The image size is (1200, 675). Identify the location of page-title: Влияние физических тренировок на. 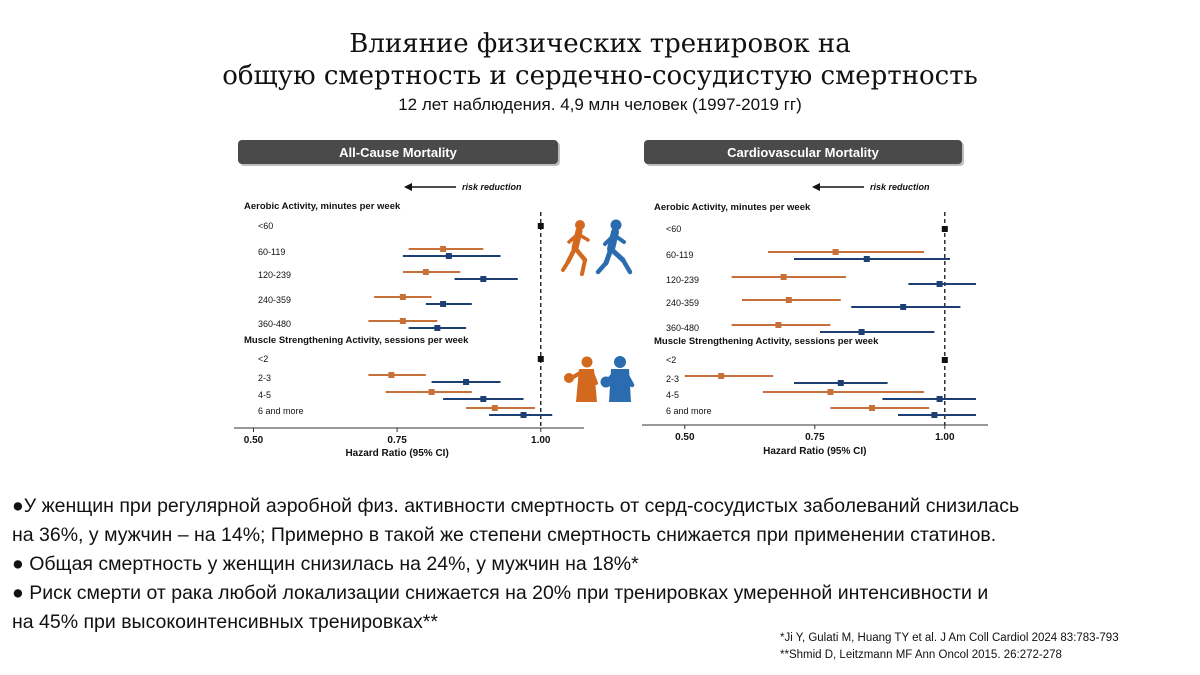
(600, 44).